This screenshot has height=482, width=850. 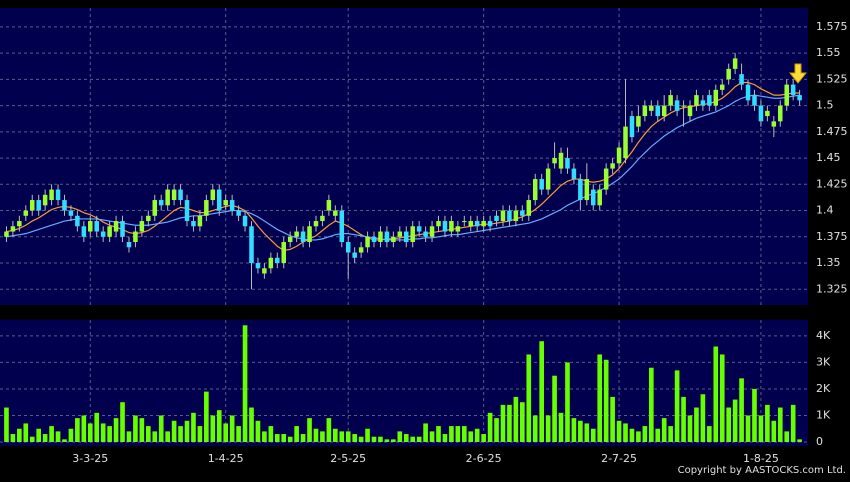 What do you see at coordinates (823, 388) in the screenshot?
I see `y-tick-label: 2K` at bounding box center [823, 388].